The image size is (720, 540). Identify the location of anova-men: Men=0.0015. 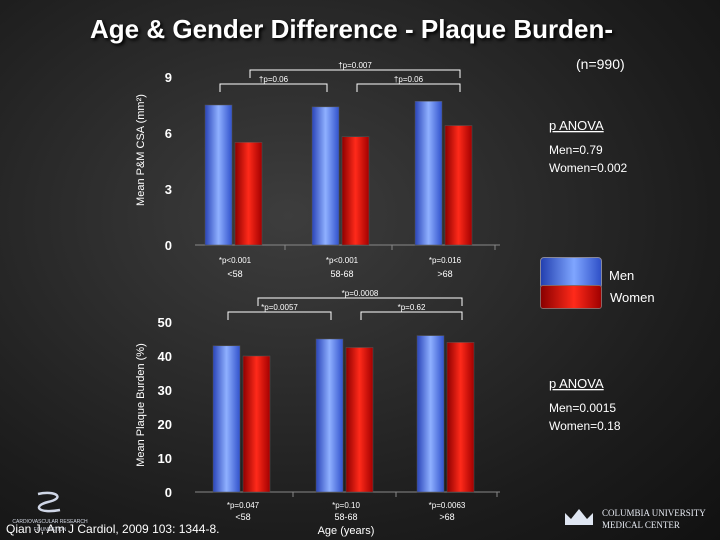
(582, 408).